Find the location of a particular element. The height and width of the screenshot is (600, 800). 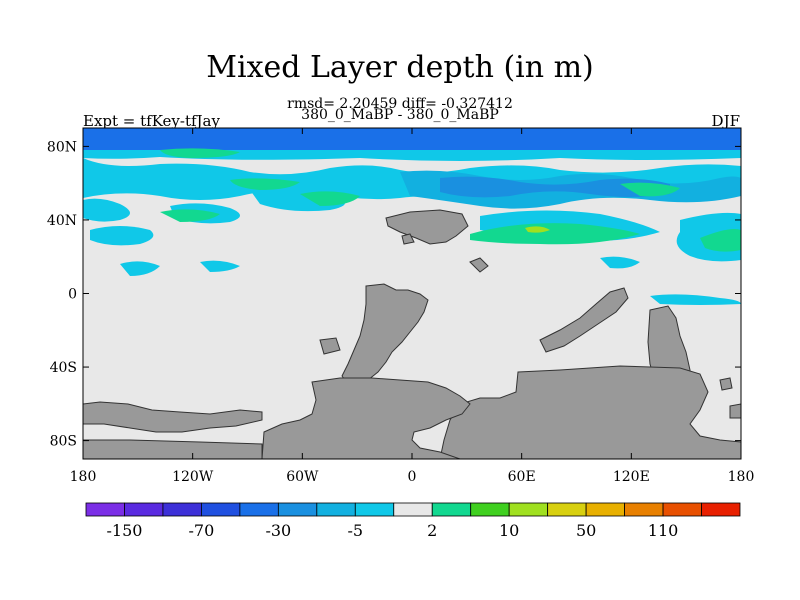

land-far-east is located at coordinates (726, 384).